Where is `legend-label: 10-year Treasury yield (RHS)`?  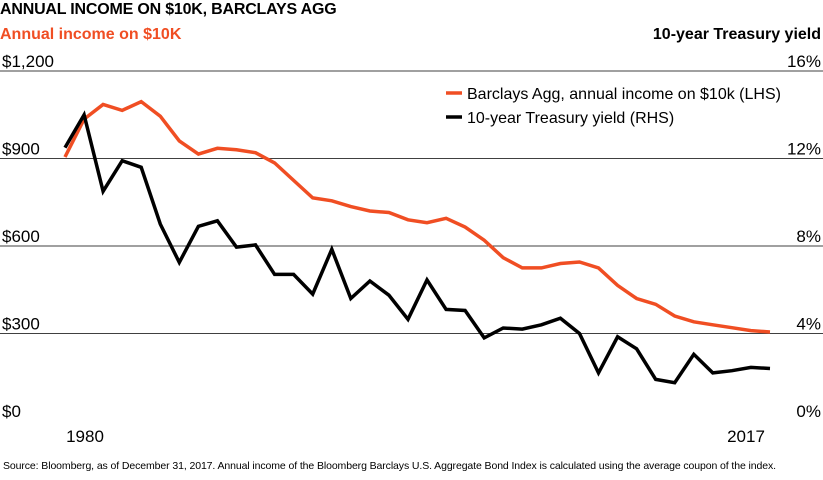
legend-label: 10-year Treasury yield (RHS) is located at coordinates (570, 118).